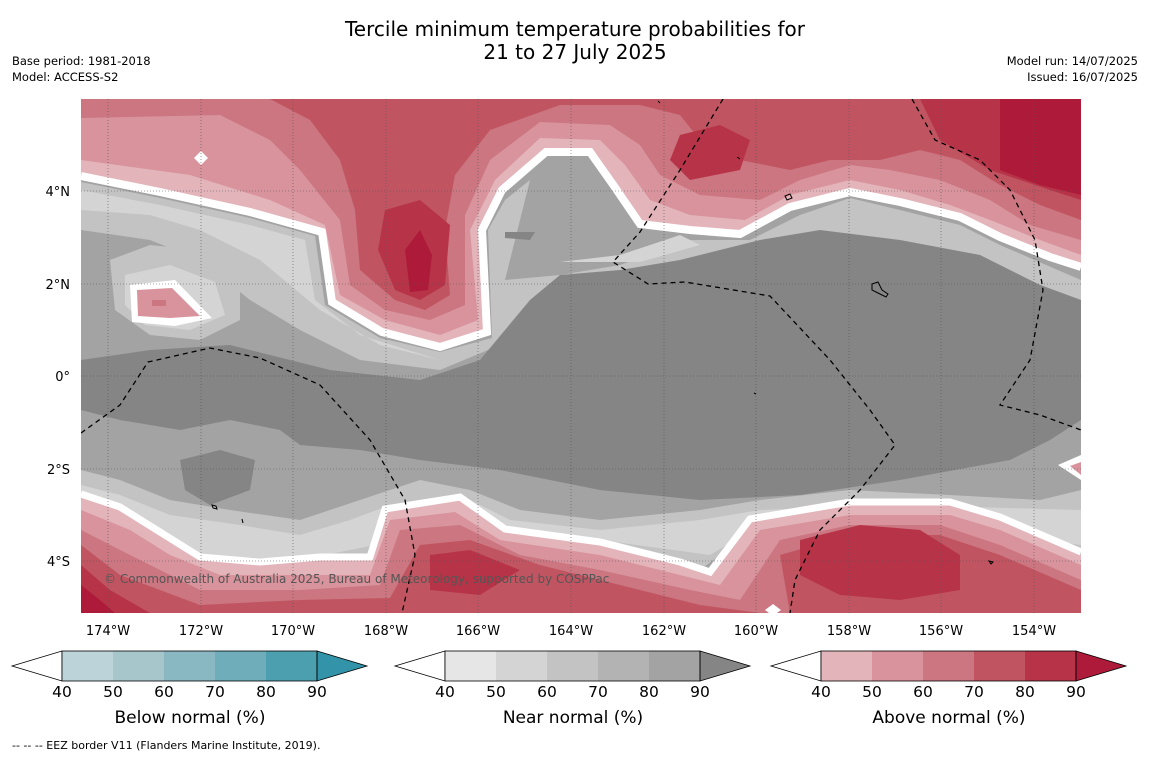 The width and height of the screenshot is (1150, 758). What do you see at coordinates (58, 470) in the screenshot?
I see `lat-label-2s: 2°S` at bounding box center [58, 470].